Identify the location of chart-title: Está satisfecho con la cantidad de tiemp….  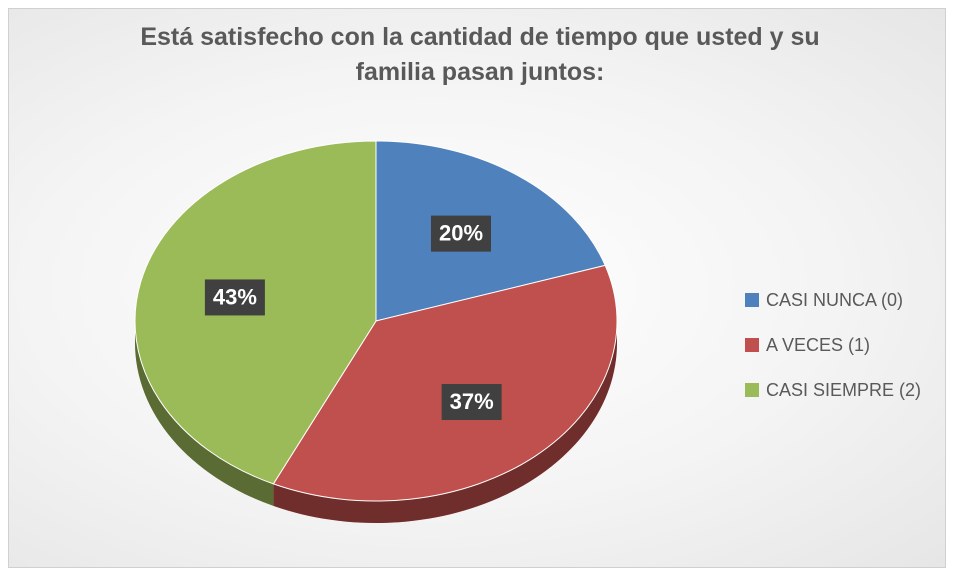
(480, 54).